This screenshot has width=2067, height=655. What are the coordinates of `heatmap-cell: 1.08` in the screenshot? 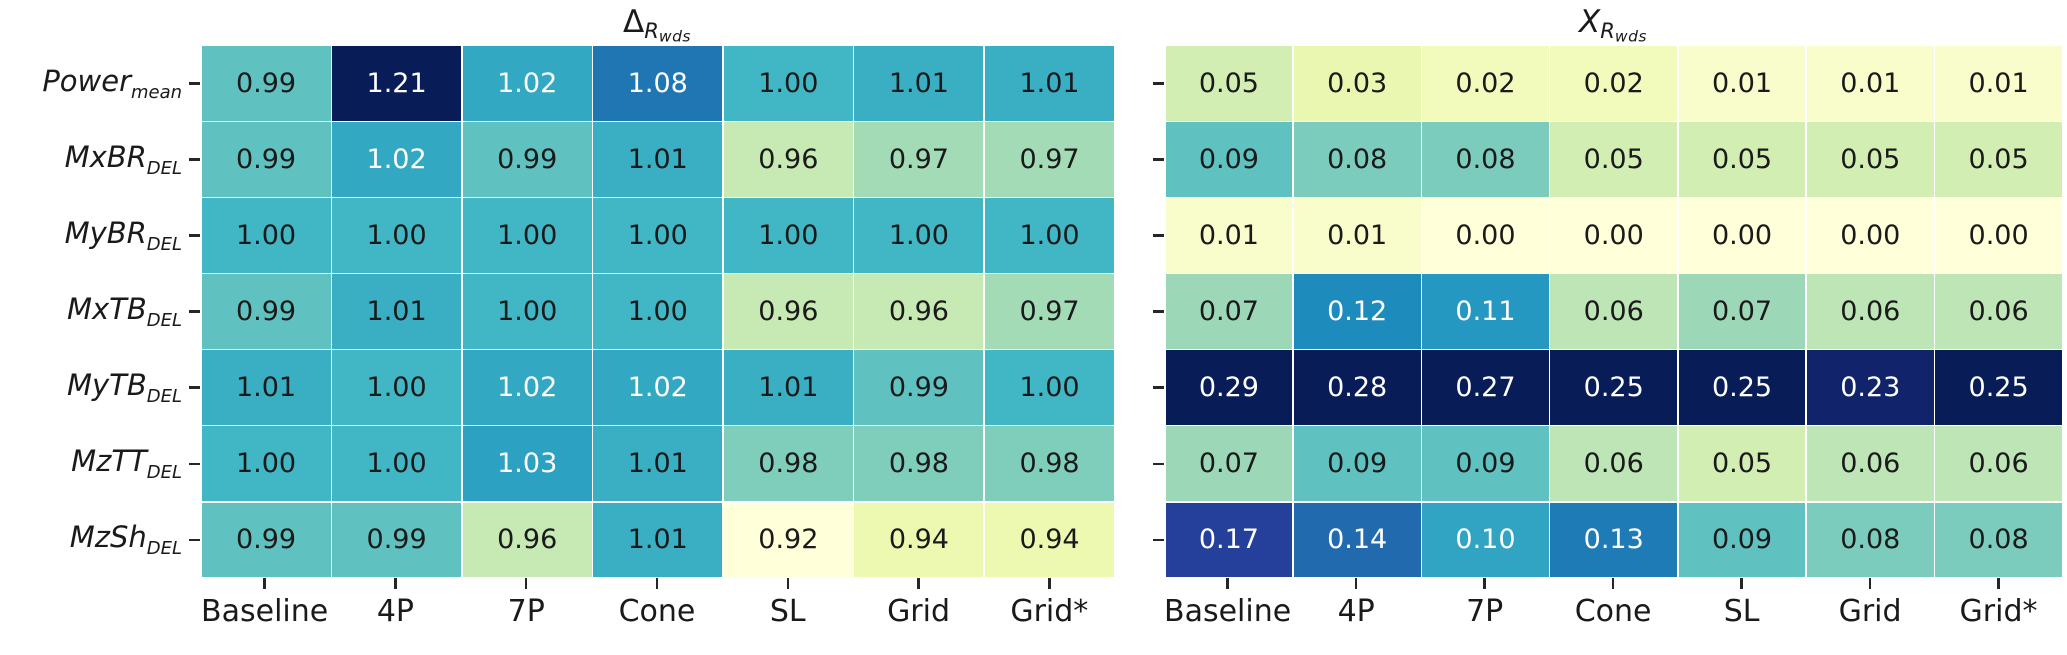 It's located at (658, 83).